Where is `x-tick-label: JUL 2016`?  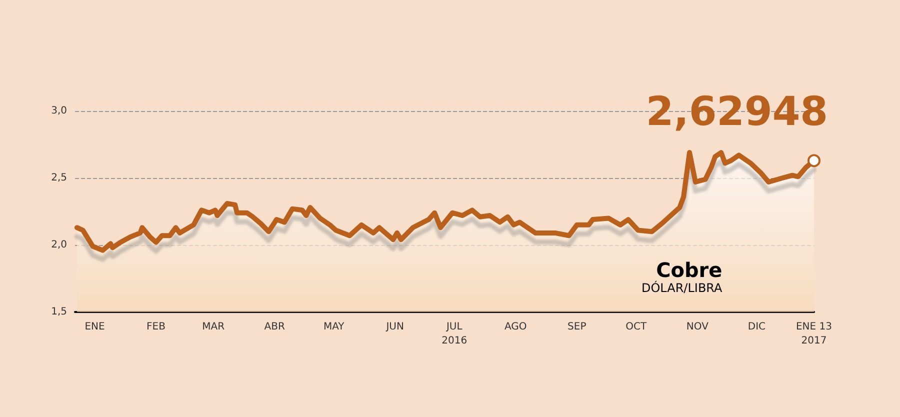
x-tick-label: JUL 2016 is located at coordinates (455, 334).